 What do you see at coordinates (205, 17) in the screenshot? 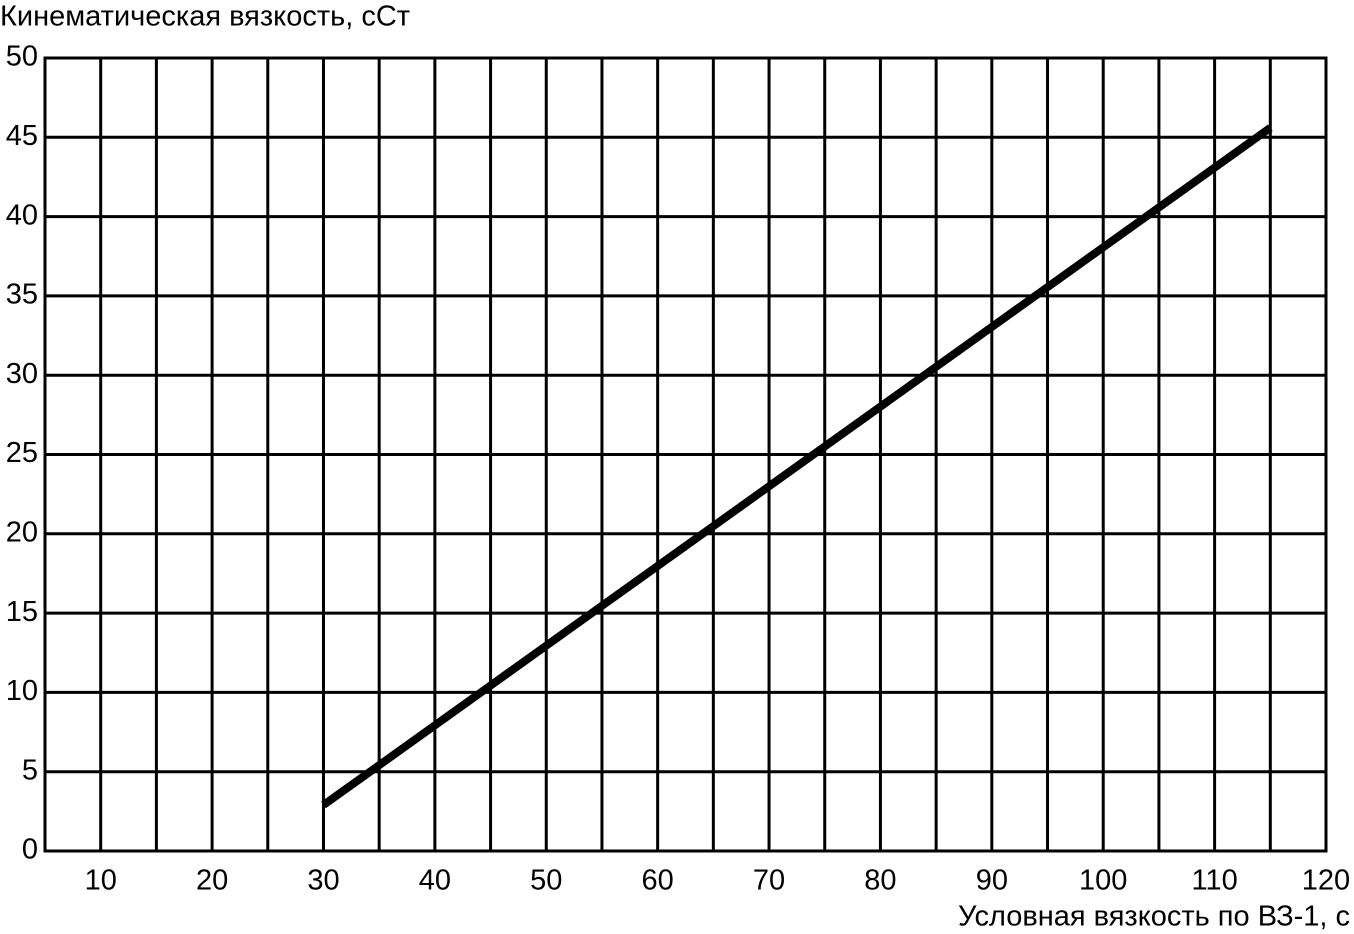
I see `y-axis-label: Кинематическая вязкость, сСт` at bounding box center [205, 17].